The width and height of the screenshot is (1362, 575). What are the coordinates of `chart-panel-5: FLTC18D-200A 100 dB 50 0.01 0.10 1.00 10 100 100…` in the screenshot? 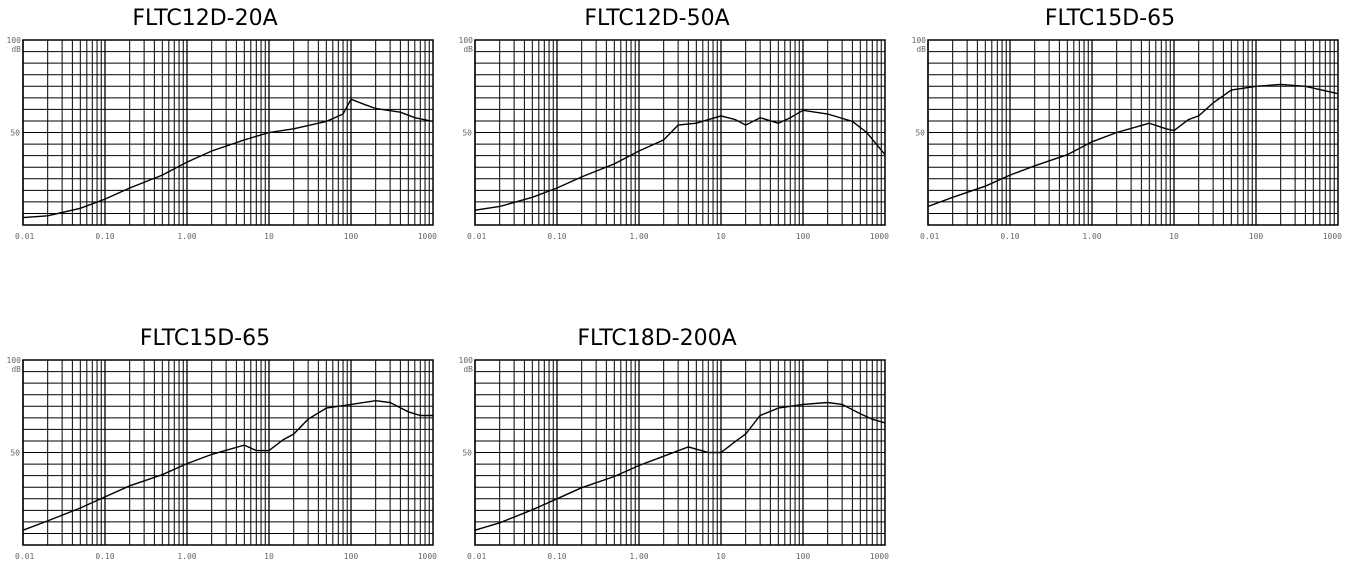 It's located at (677, 450).